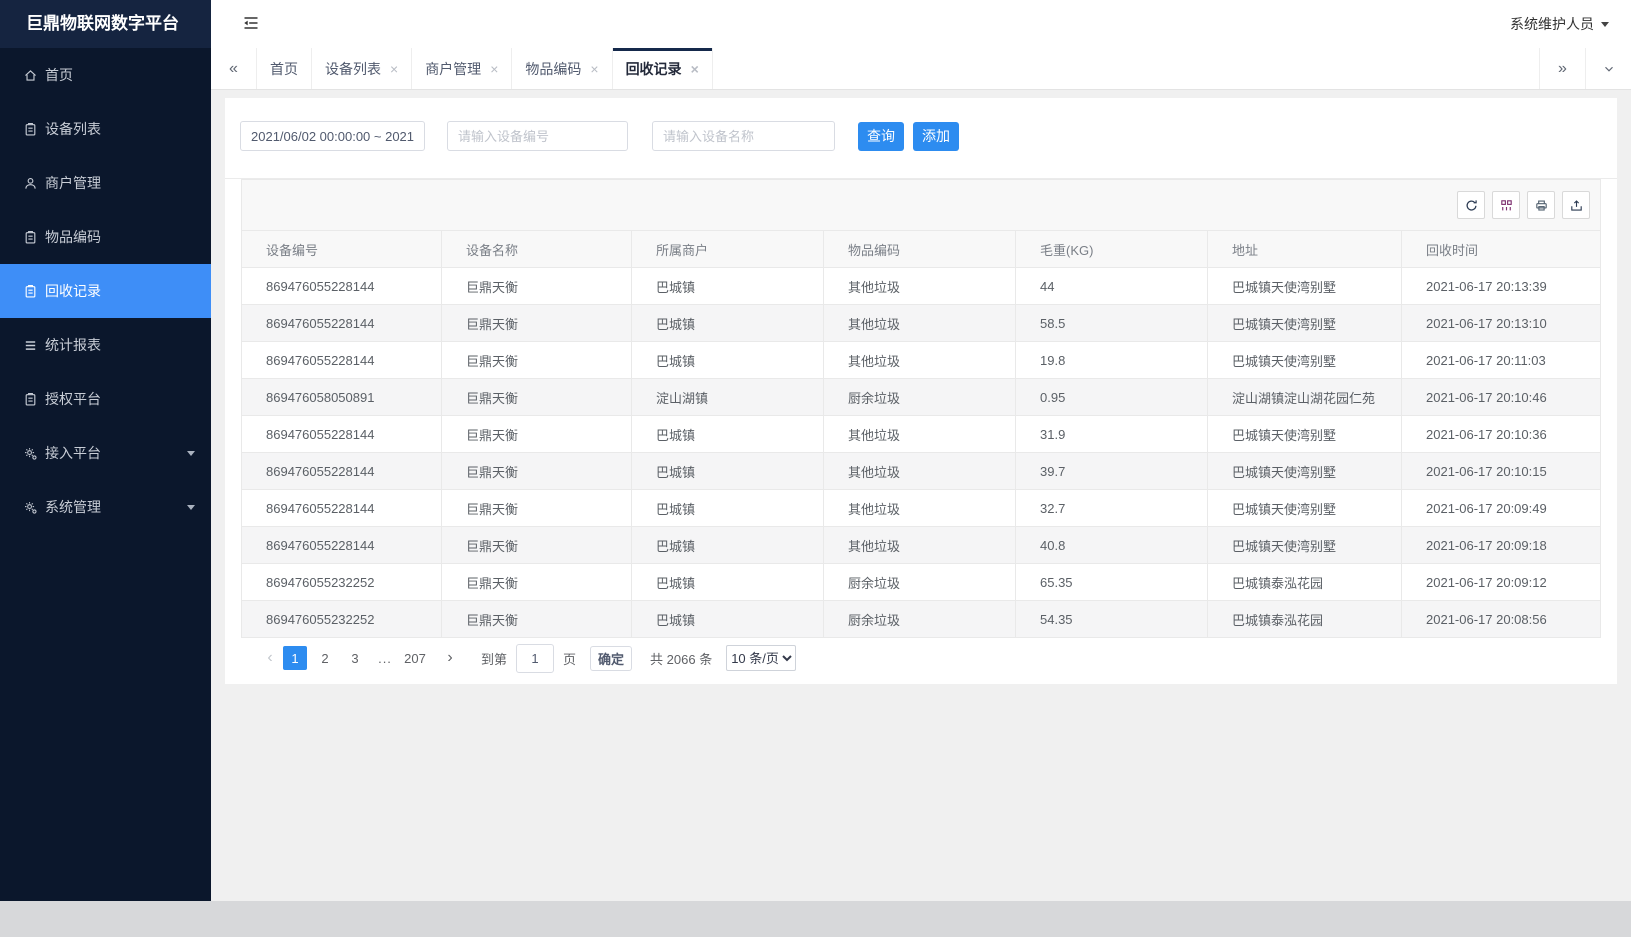 The image size is (1631, 937). What do you see at coordinates (553, 68) in the screenshot?
I see `tab-label: 物品编码` at bounding box center [553, 68].